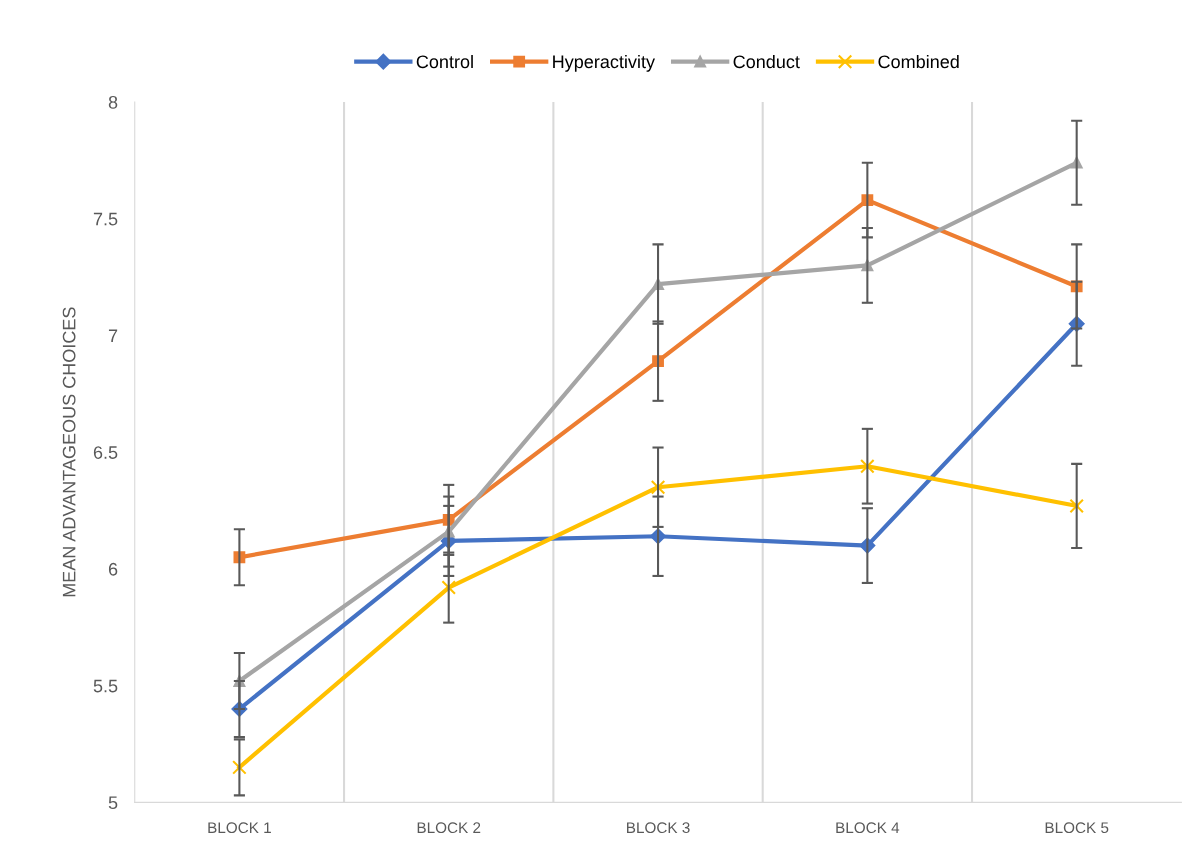  Describe the element at coordinates (868, 828) in the screenshot. I see `x-tick-label: BLOCK 4` at that location.